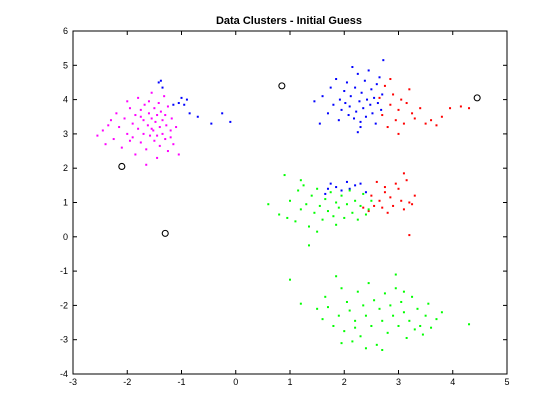 The width and height of the screenshot is (560, 420). What do you see at coordinates (73, 382) in the screenshot?
I see `x-tick-label: -3` at bounding box center [73, 382].